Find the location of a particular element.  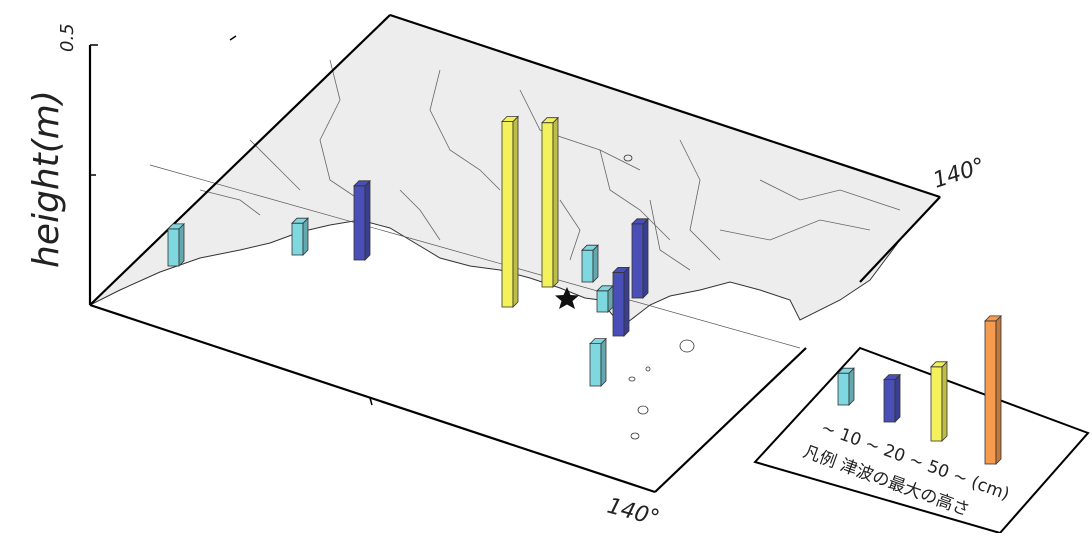

islands is located at coordinates (659, 297).